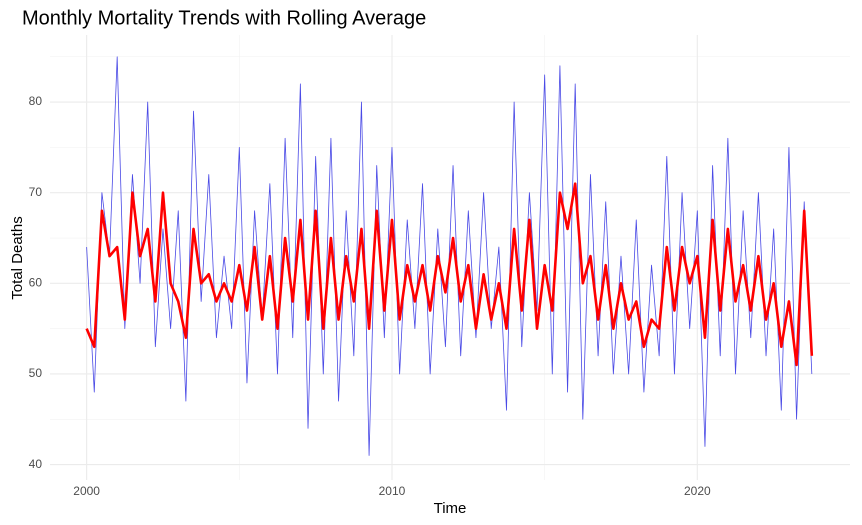 The image size is (862, 525). I want to click on y-tick-label: 50, so click(36, 373).